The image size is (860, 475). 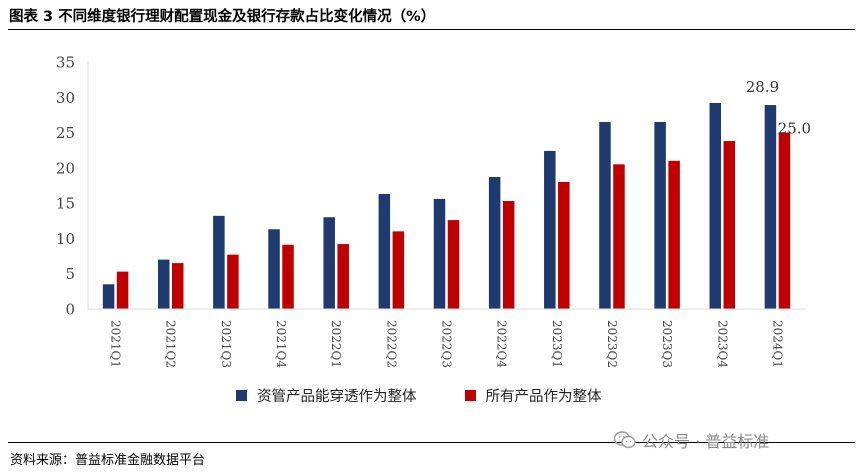 What do you see at coordinates (419, 395) in the screenshot?
I see `legend: 资管产品能穿透作为整体 所有产品作为整体` at bounding box center [419, 395].